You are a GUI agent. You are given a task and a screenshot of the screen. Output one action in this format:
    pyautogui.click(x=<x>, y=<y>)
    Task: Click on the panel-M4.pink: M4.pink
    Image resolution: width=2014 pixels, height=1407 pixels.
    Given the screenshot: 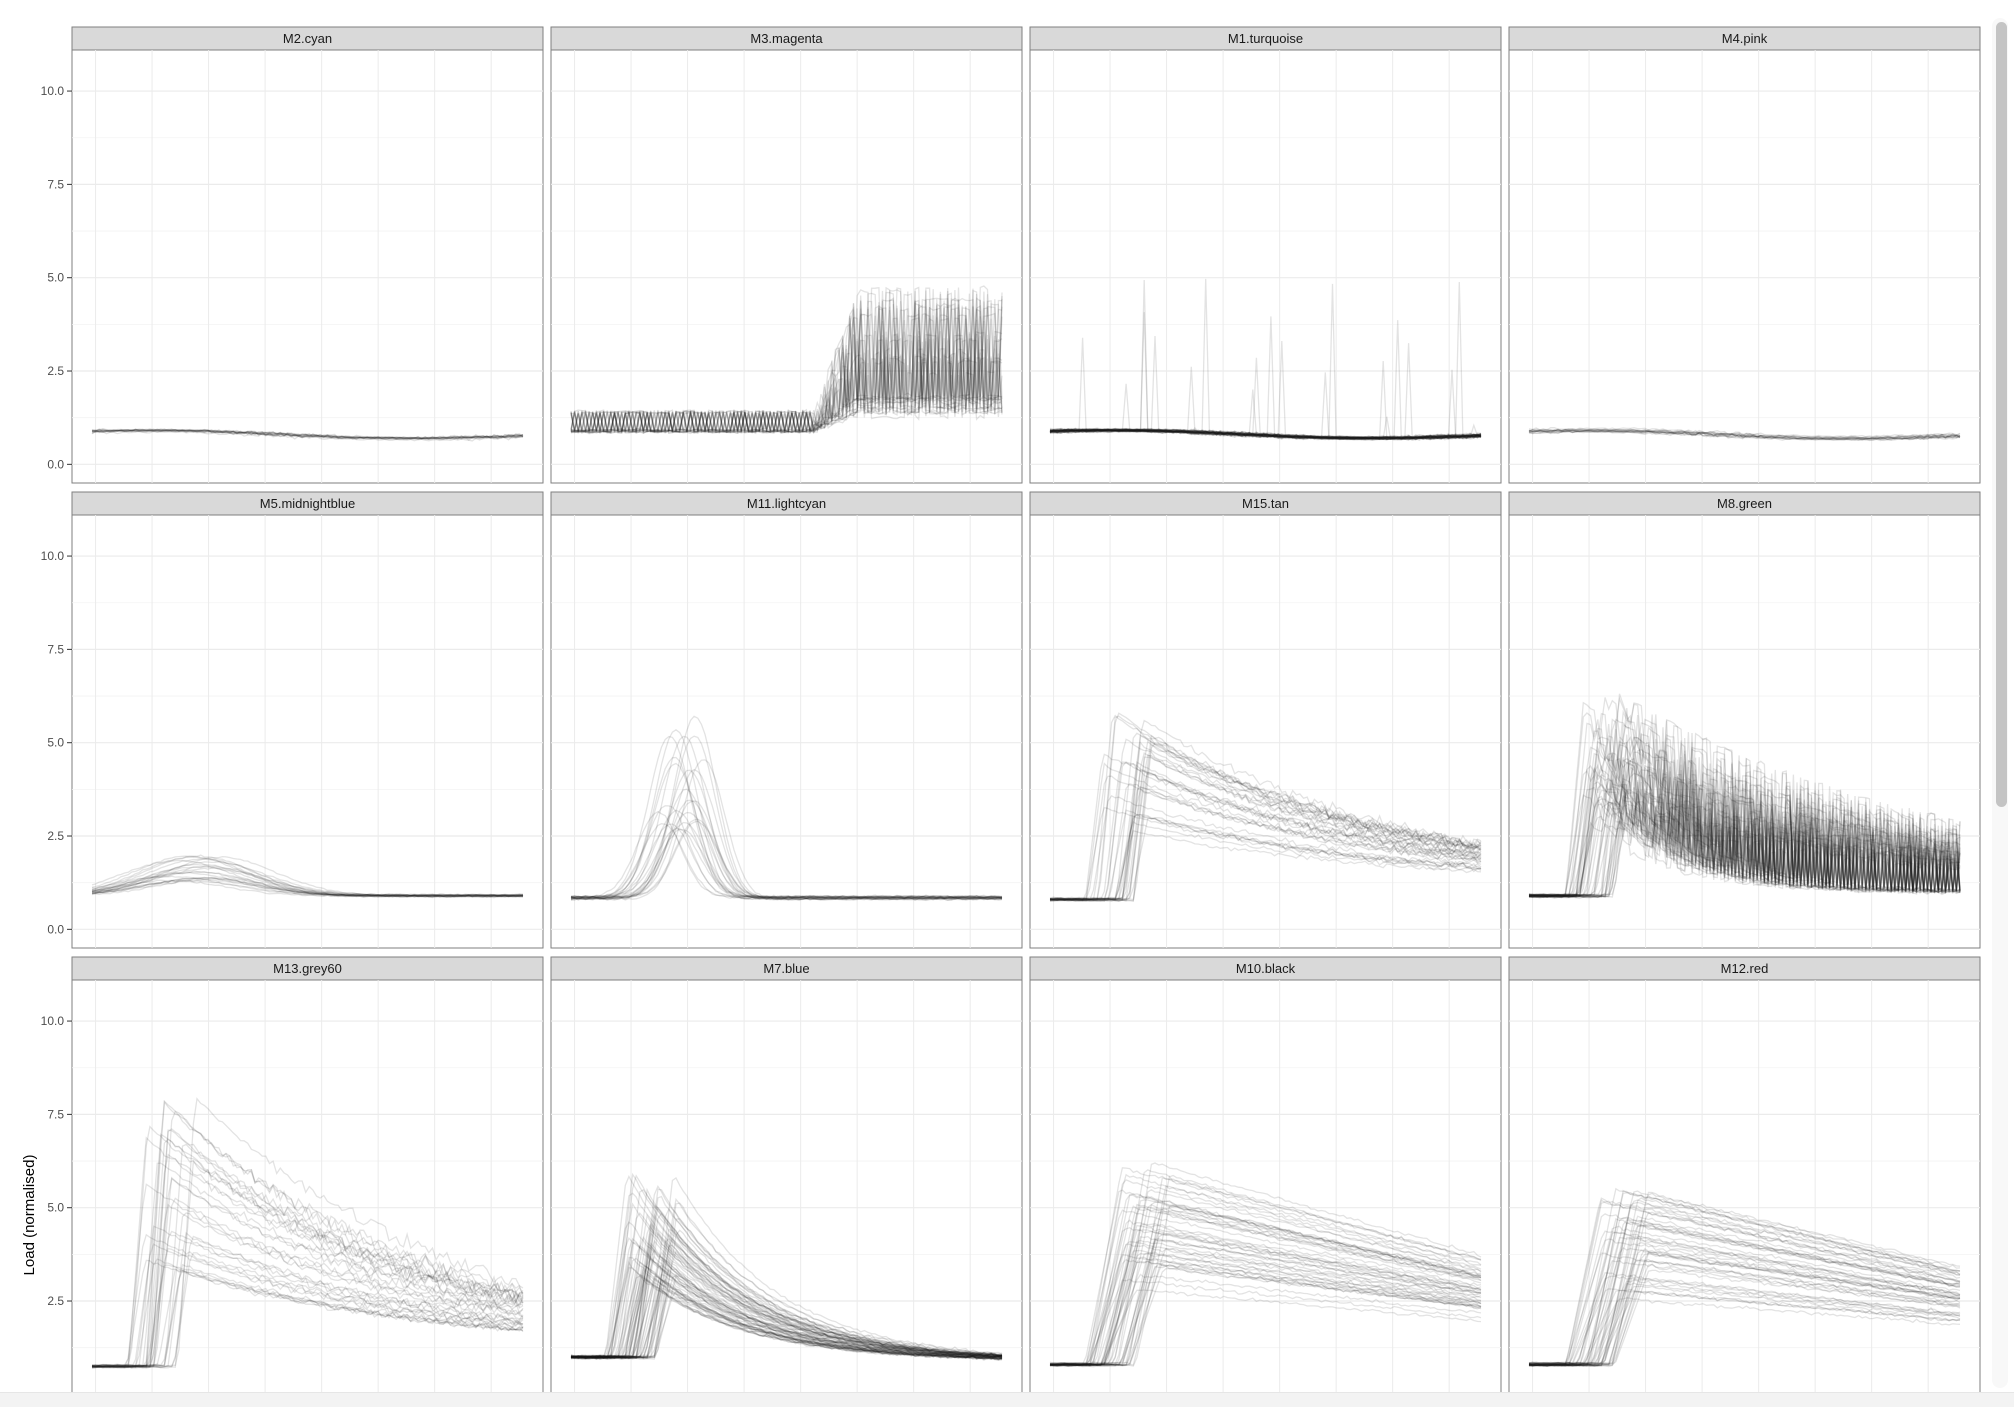 What is the action you would take?
    pyautogui.click(x=1744, y=255)
    